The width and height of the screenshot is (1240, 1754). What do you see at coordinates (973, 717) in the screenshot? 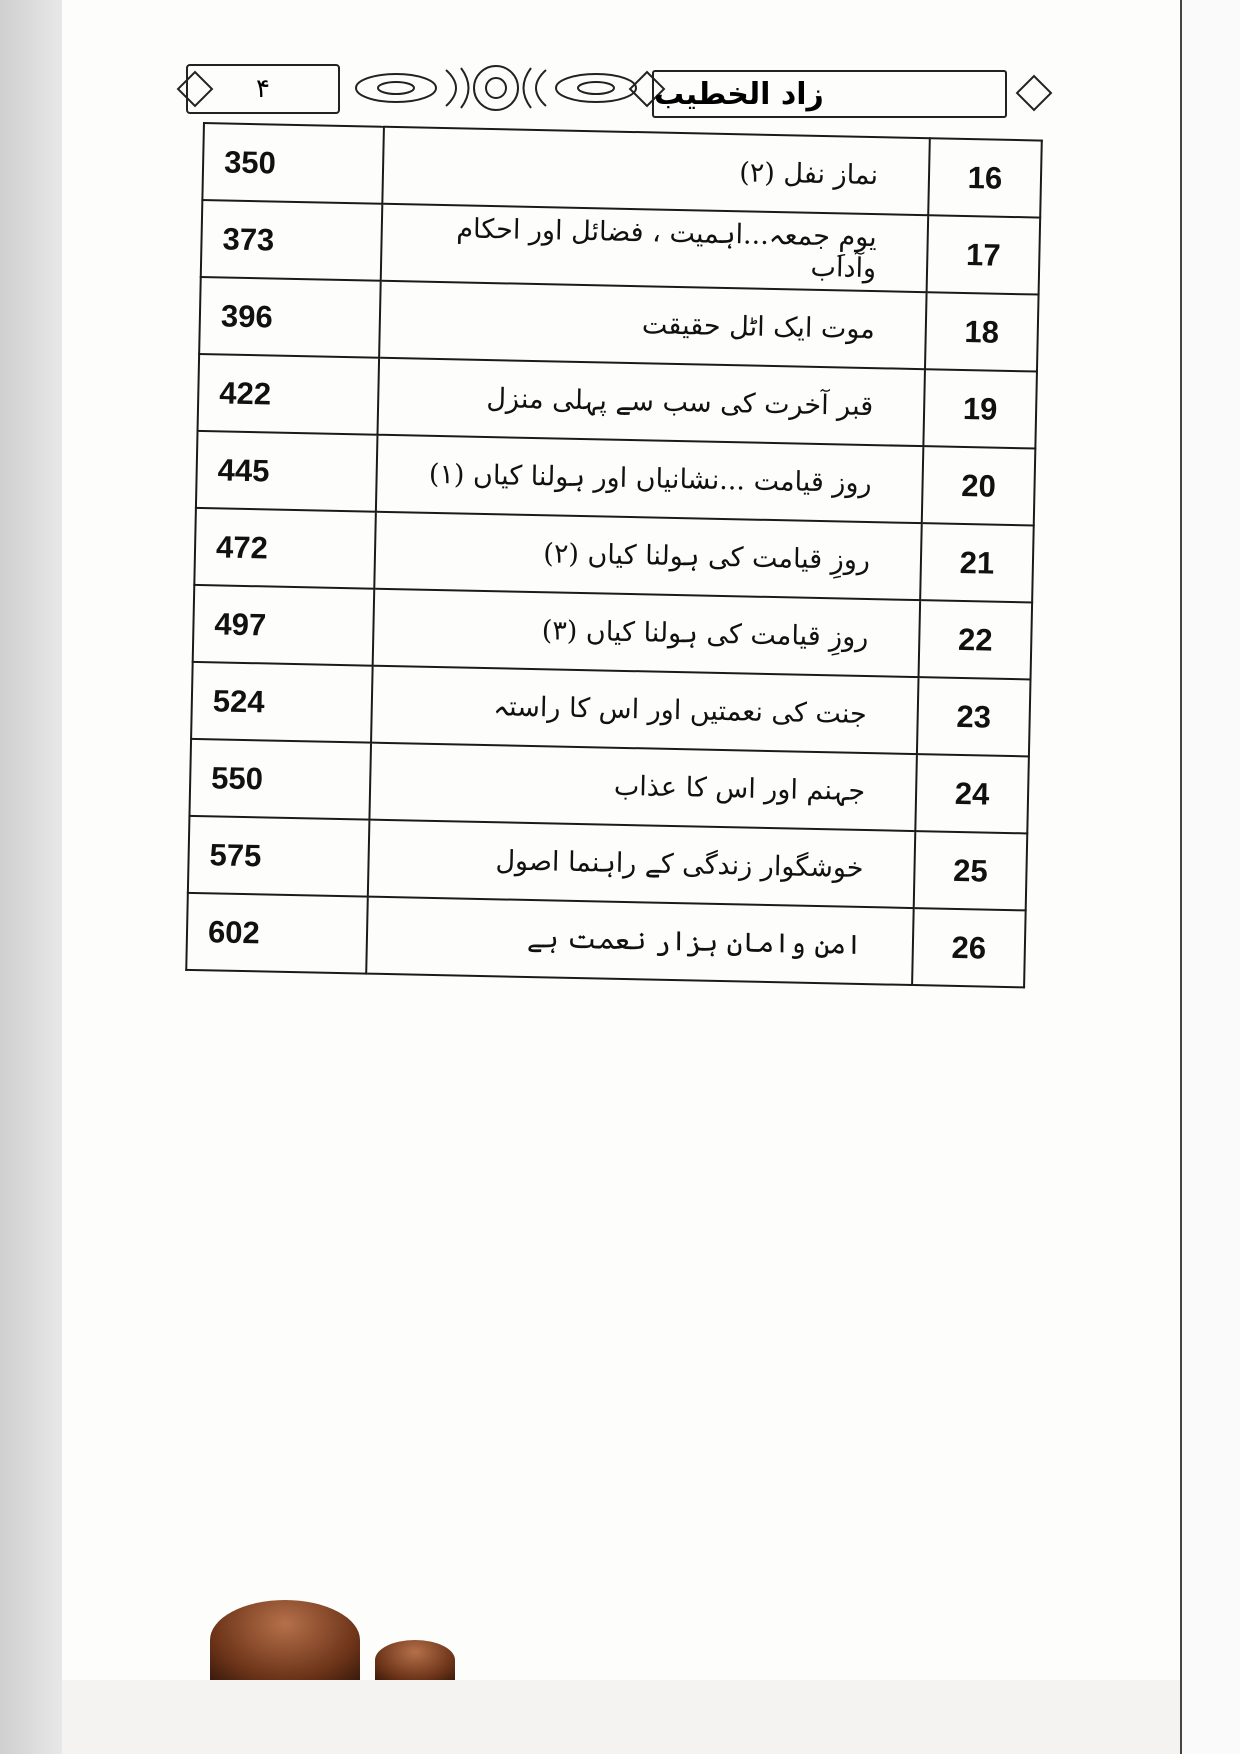
I see `number-cell: 23` at bounding box center [973, 717].